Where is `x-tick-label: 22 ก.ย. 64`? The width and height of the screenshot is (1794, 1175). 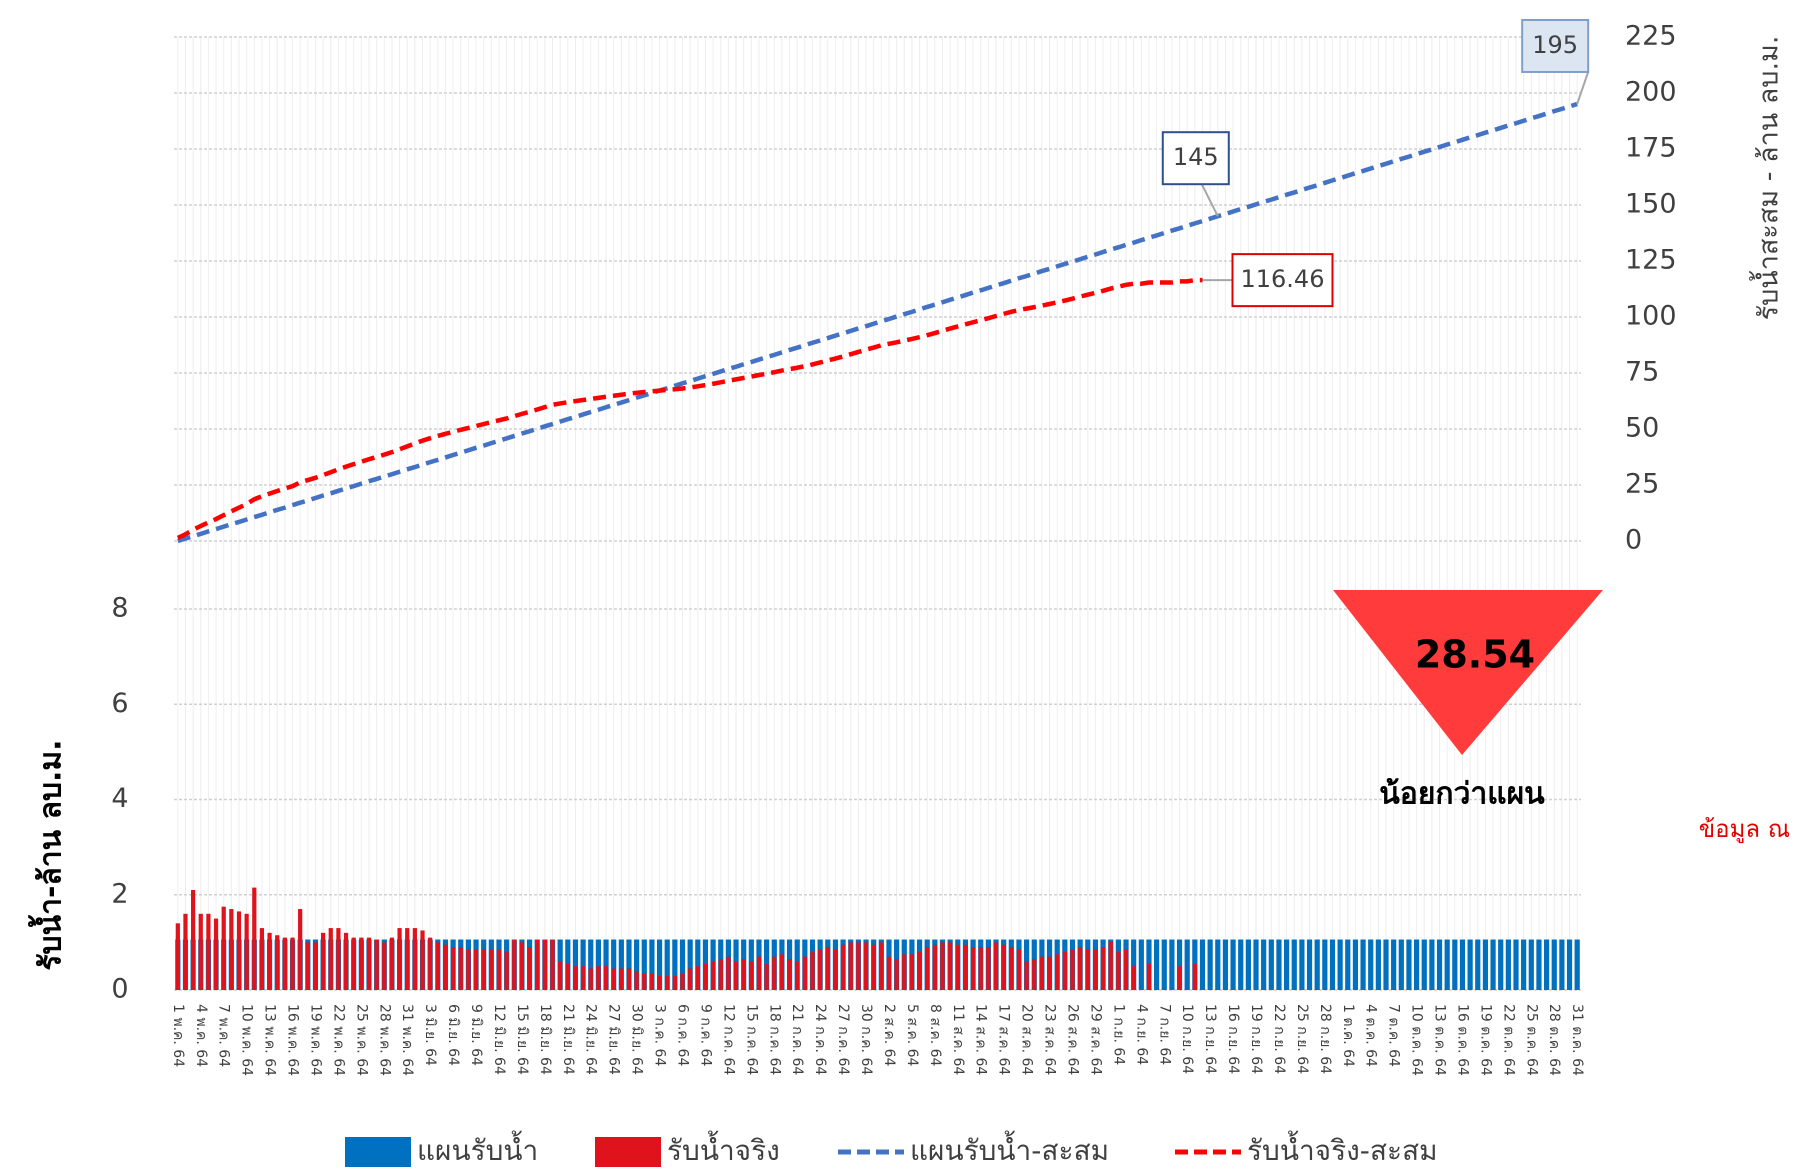 x-tick-label: 22 ก.ย. 64 is located at coordinates (1279, 1039).